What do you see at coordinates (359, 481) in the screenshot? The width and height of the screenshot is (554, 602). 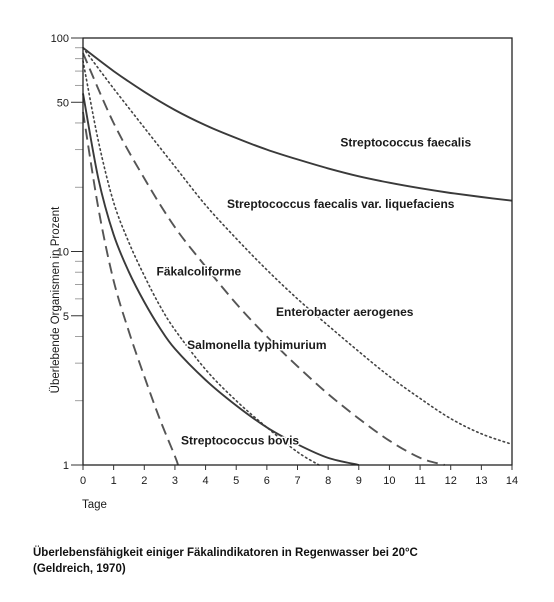 I see `x-tick-label: 9` at bounding box center [359, 481].